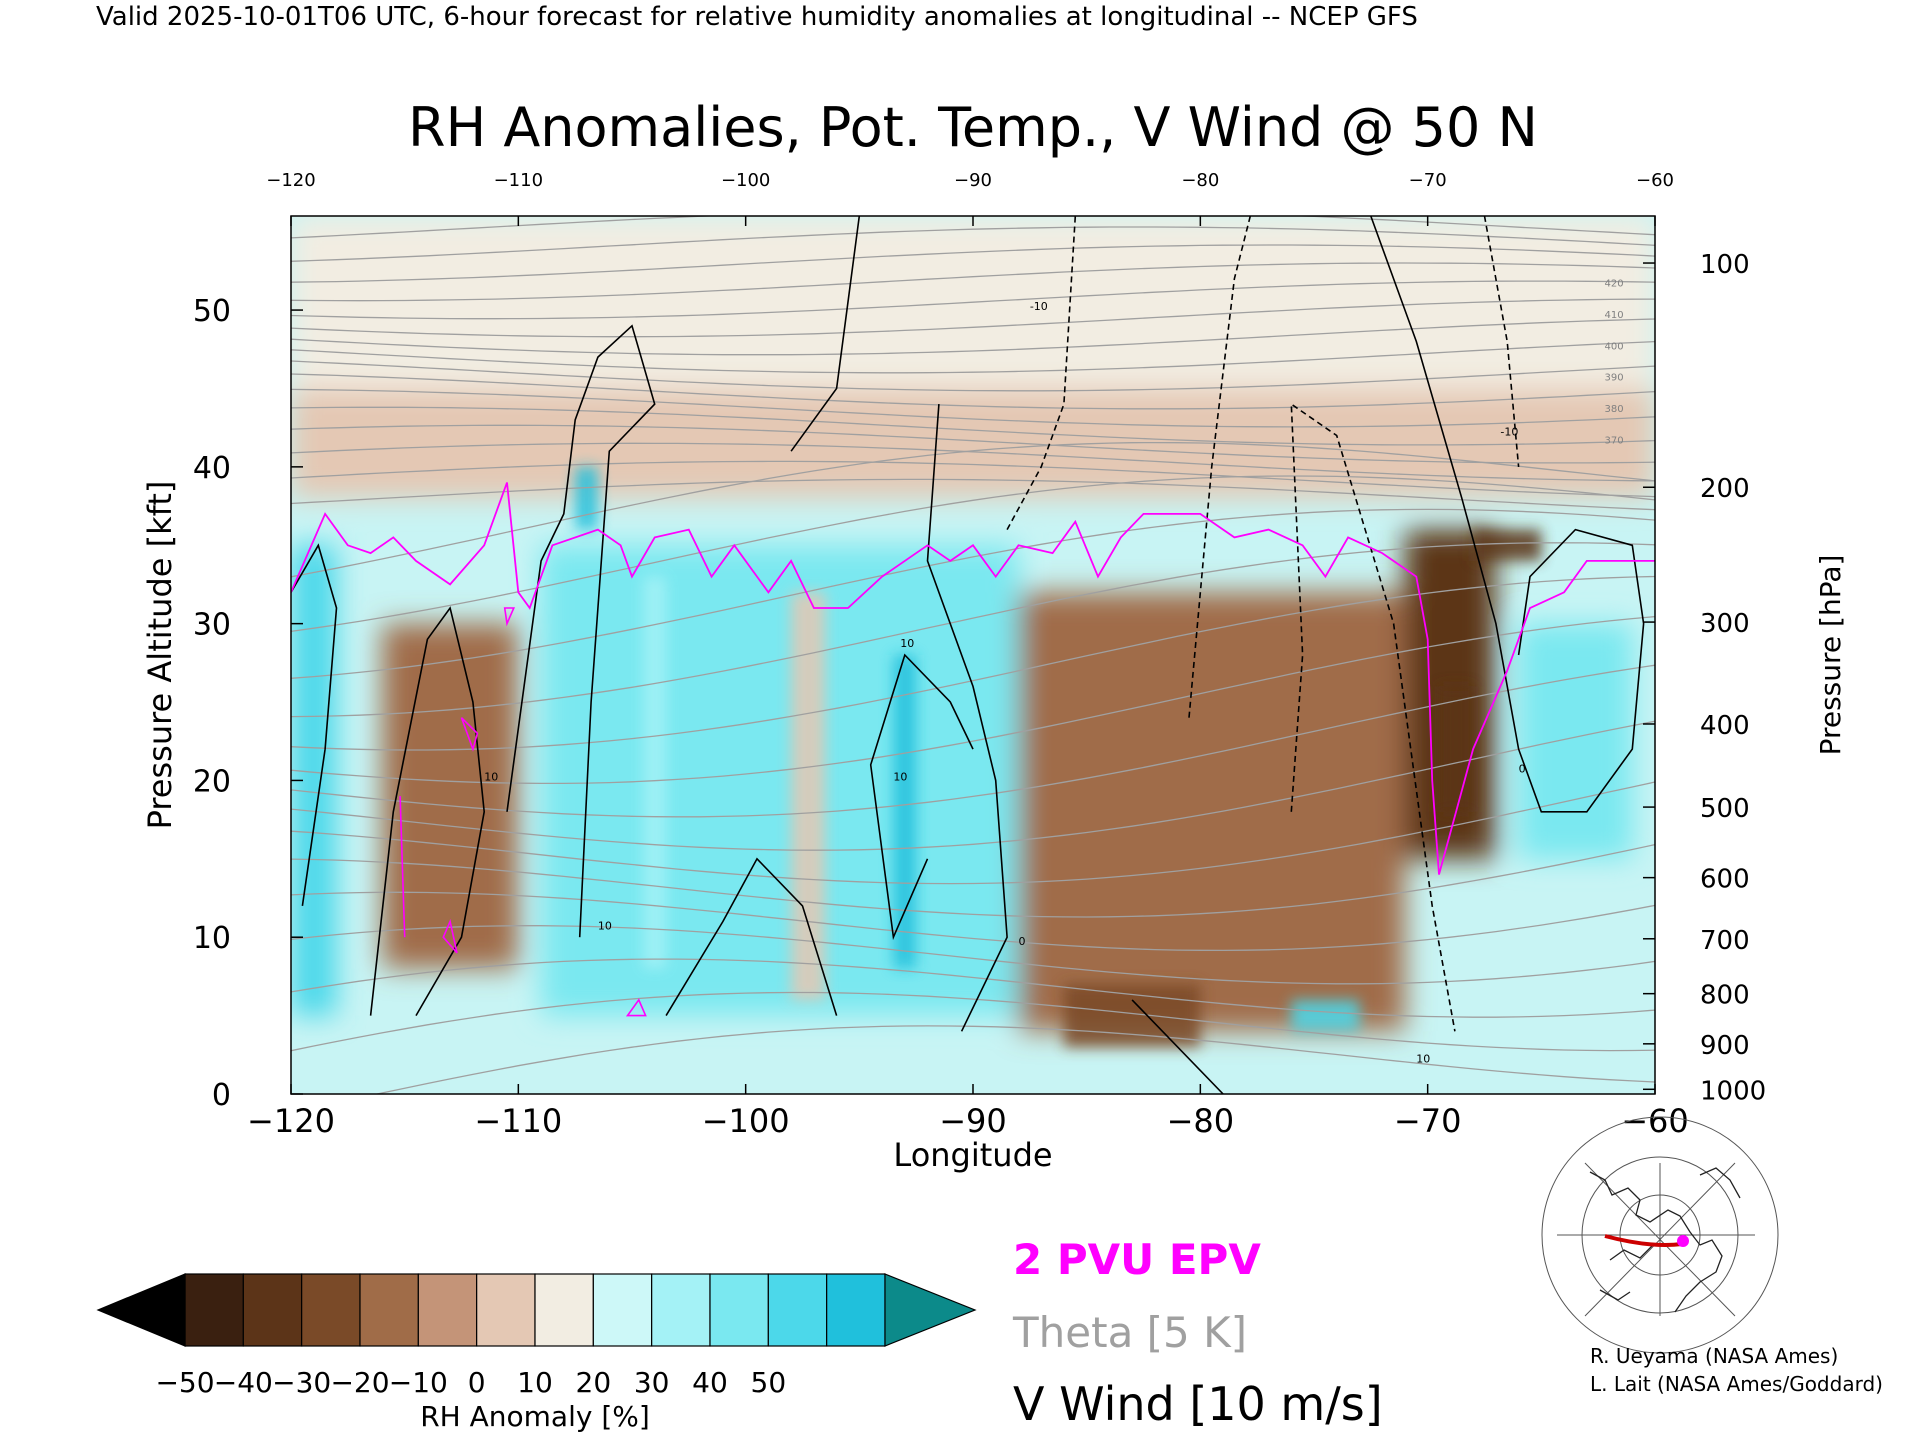 This screenshot has height=1440, width=1920. I want to click on pressure-tick-label: 200, so click(1725, 489).